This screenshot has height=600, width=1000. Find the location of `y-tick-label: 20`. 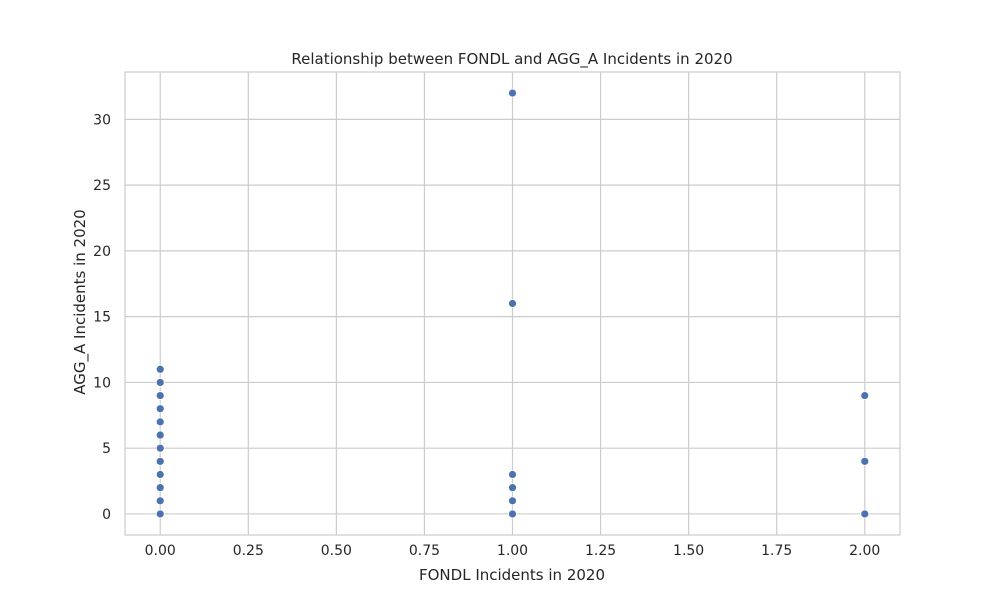

y-tick-label: 20 is located at coordinates (102, 252).